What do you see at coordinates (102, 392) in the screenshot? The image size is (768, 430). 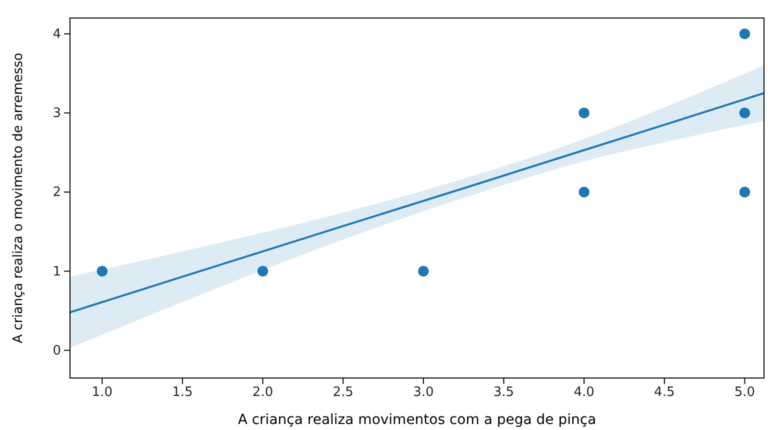 I see `x-tick-label: 1.0` at bounding box center [102, 392].